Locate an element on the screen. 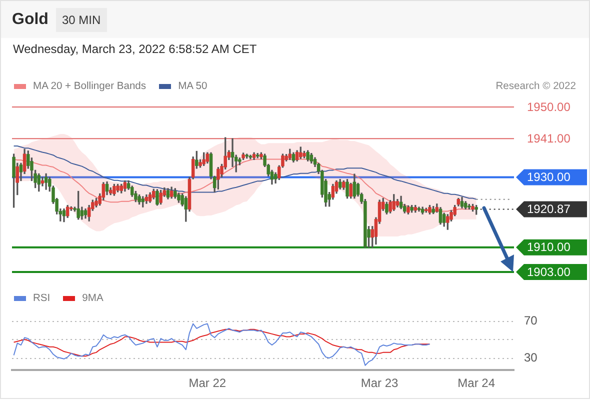 This screenshot has height=400, width=590. ref-line-label: 1903.00 is located at coordinates (549, 271).